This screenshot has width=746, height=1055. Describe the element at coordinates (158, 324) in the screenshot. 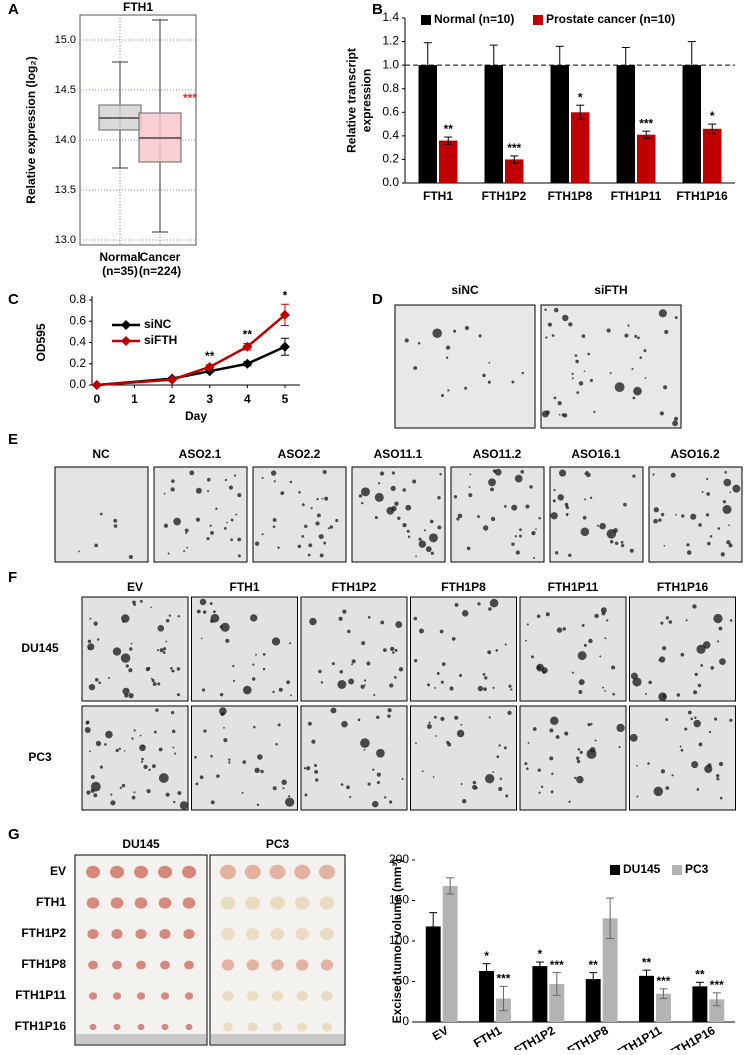

I see `legend-label: siNC` at that location.